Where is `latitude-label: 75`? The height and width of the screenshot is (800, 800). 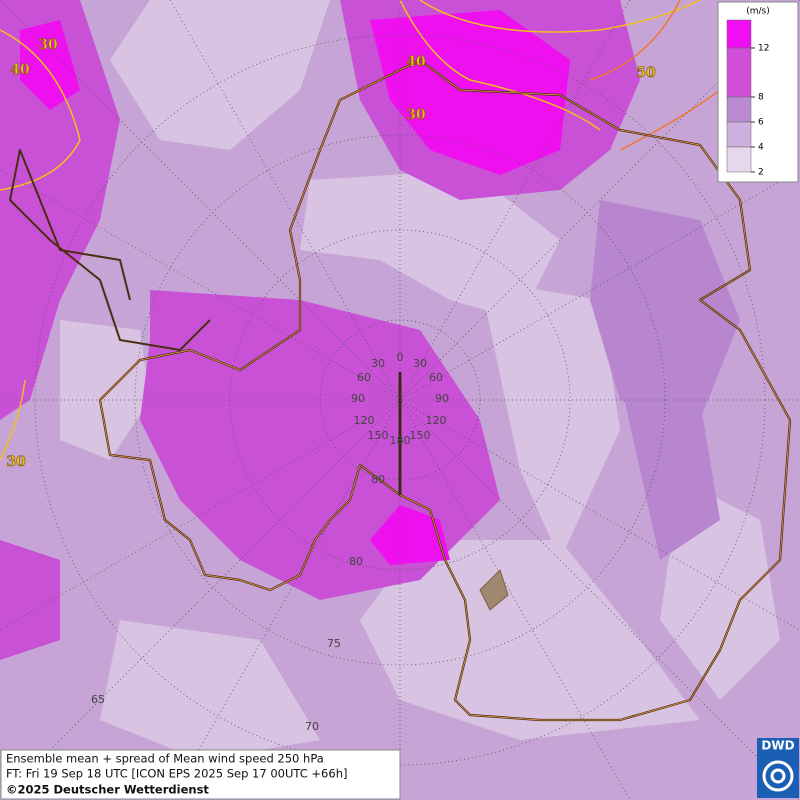
latitude-label: 75 is located at coordinates (334, 643).